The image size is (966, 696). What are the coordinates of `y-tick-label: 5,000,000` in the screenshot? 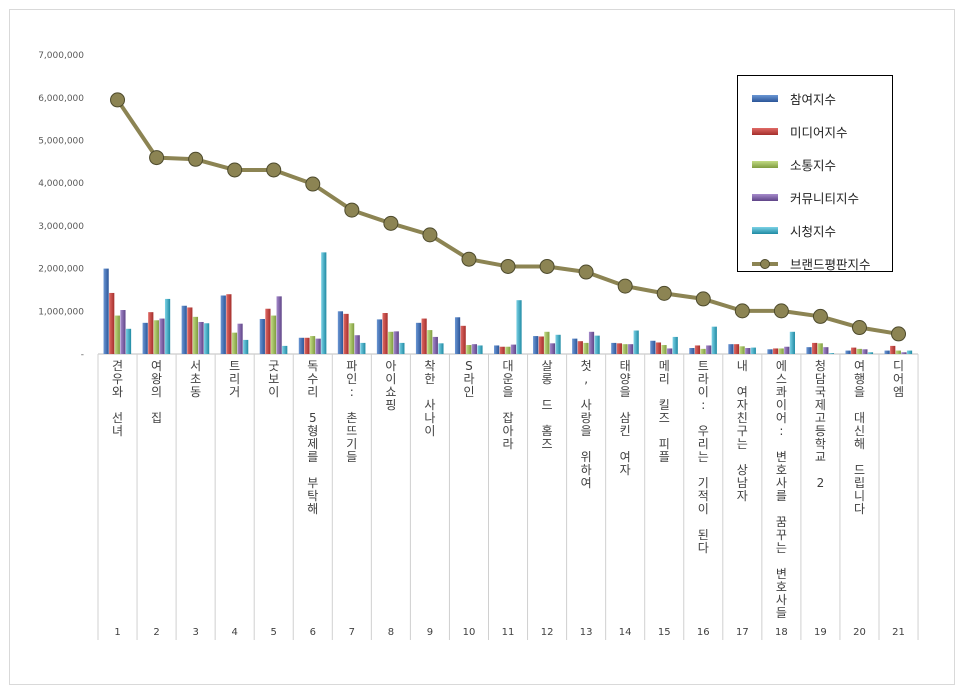 It's located at (61, 142).